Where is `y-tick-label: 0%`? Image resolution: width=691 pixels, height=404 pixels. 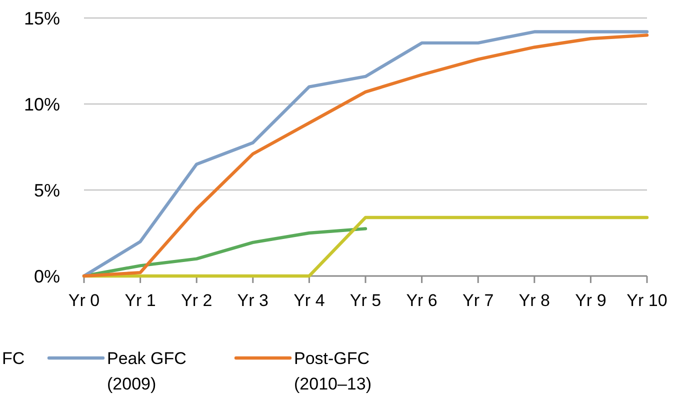
y-tick-label: 0% is located at coordinates (47, 276).